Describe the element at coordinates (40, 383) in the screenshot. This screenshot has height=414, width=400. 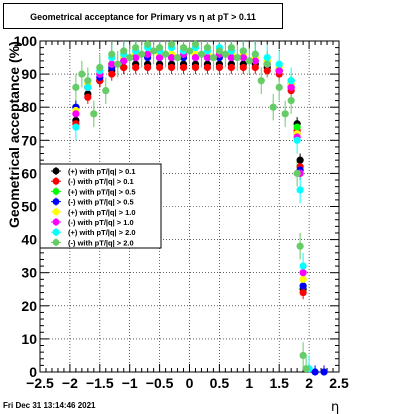
I see `x-tick-label: −2.5` at that location.